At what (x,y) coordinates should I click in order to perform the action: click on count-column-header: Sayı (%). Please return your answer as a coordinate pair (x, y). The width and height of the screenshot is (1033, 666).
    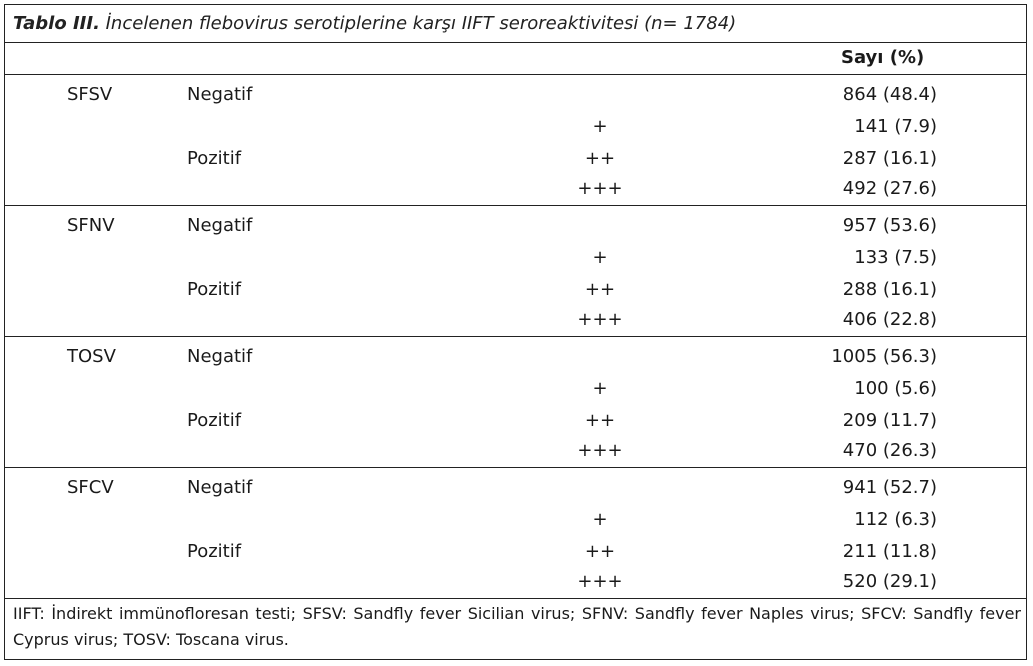
    Looking at the image, I should click on (883, 57).